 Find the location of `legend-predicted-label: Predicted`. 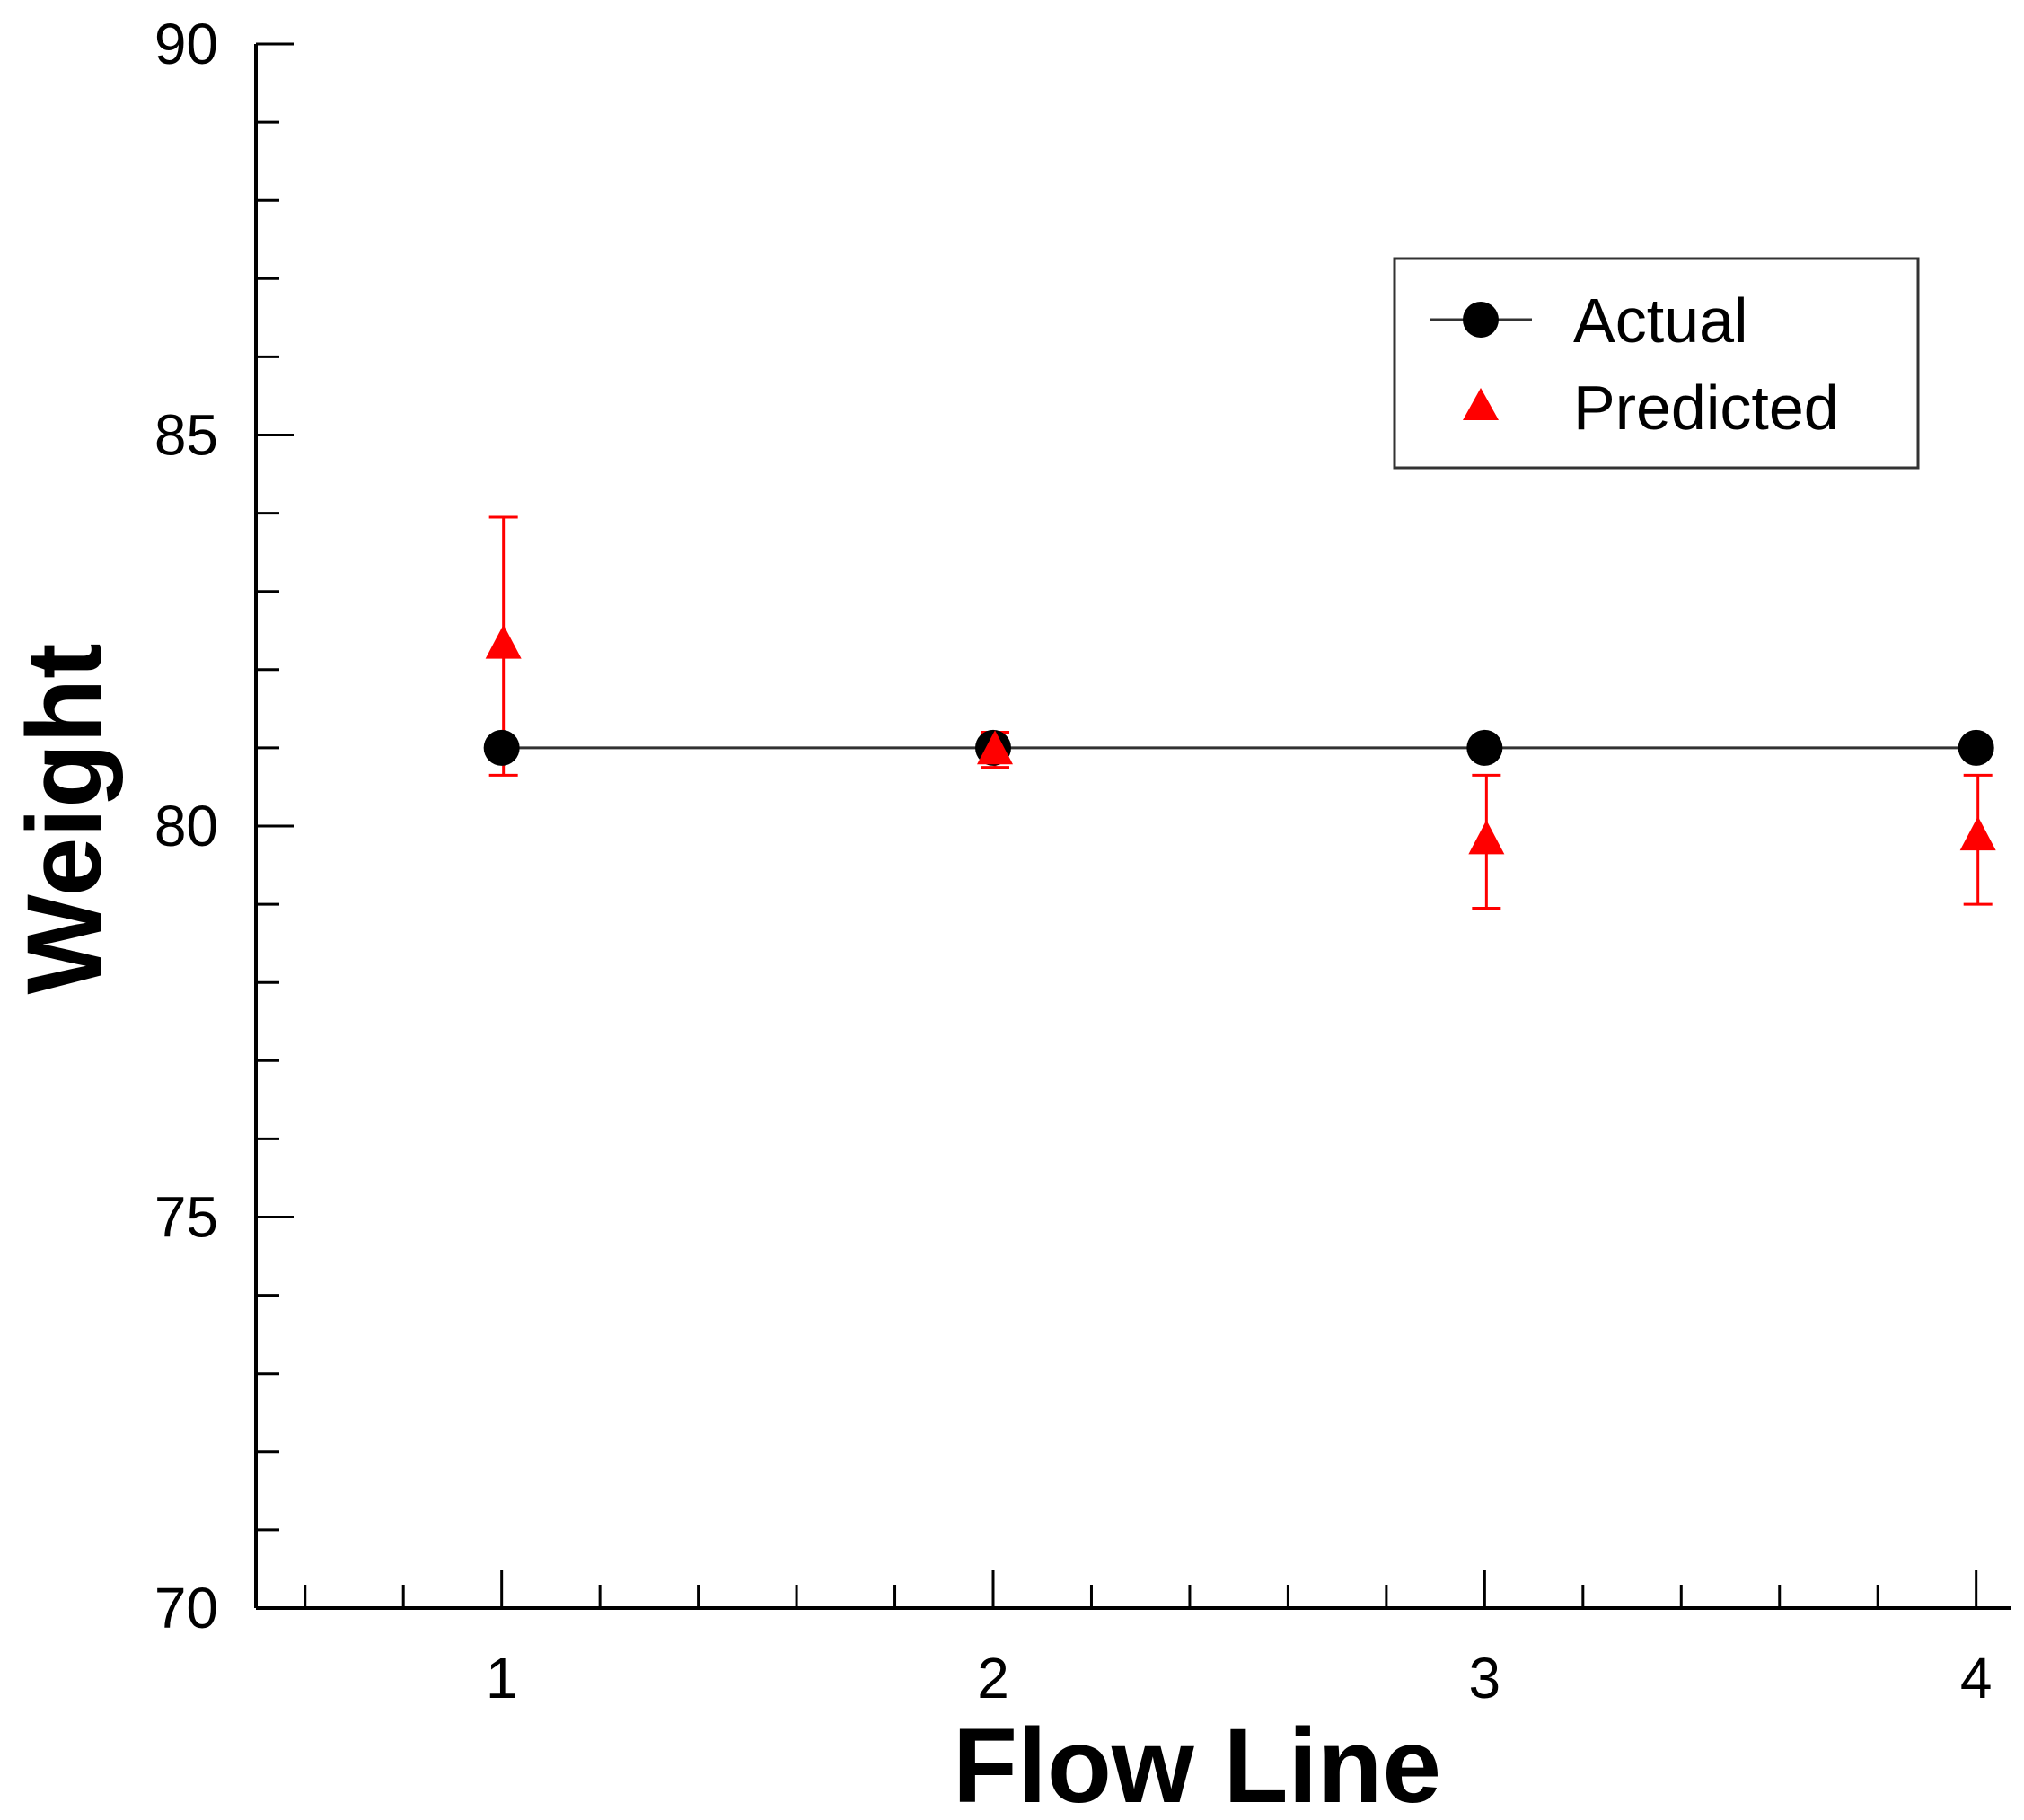

legend-predicted-label: Predicted is located at coordinates (1706, 408).